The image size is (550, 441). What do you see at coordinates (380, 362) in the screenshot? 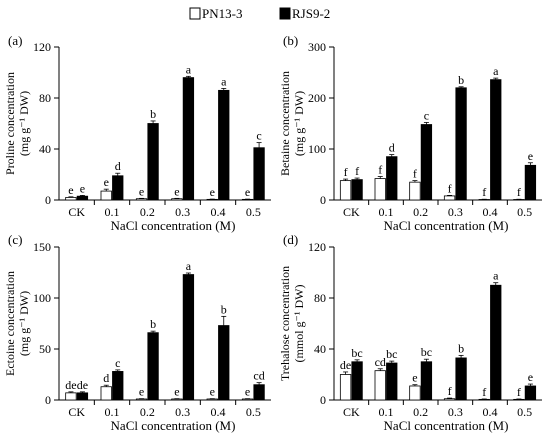
I see `significance-letter-pn13-3: cd` at bounding box center [380, 362].